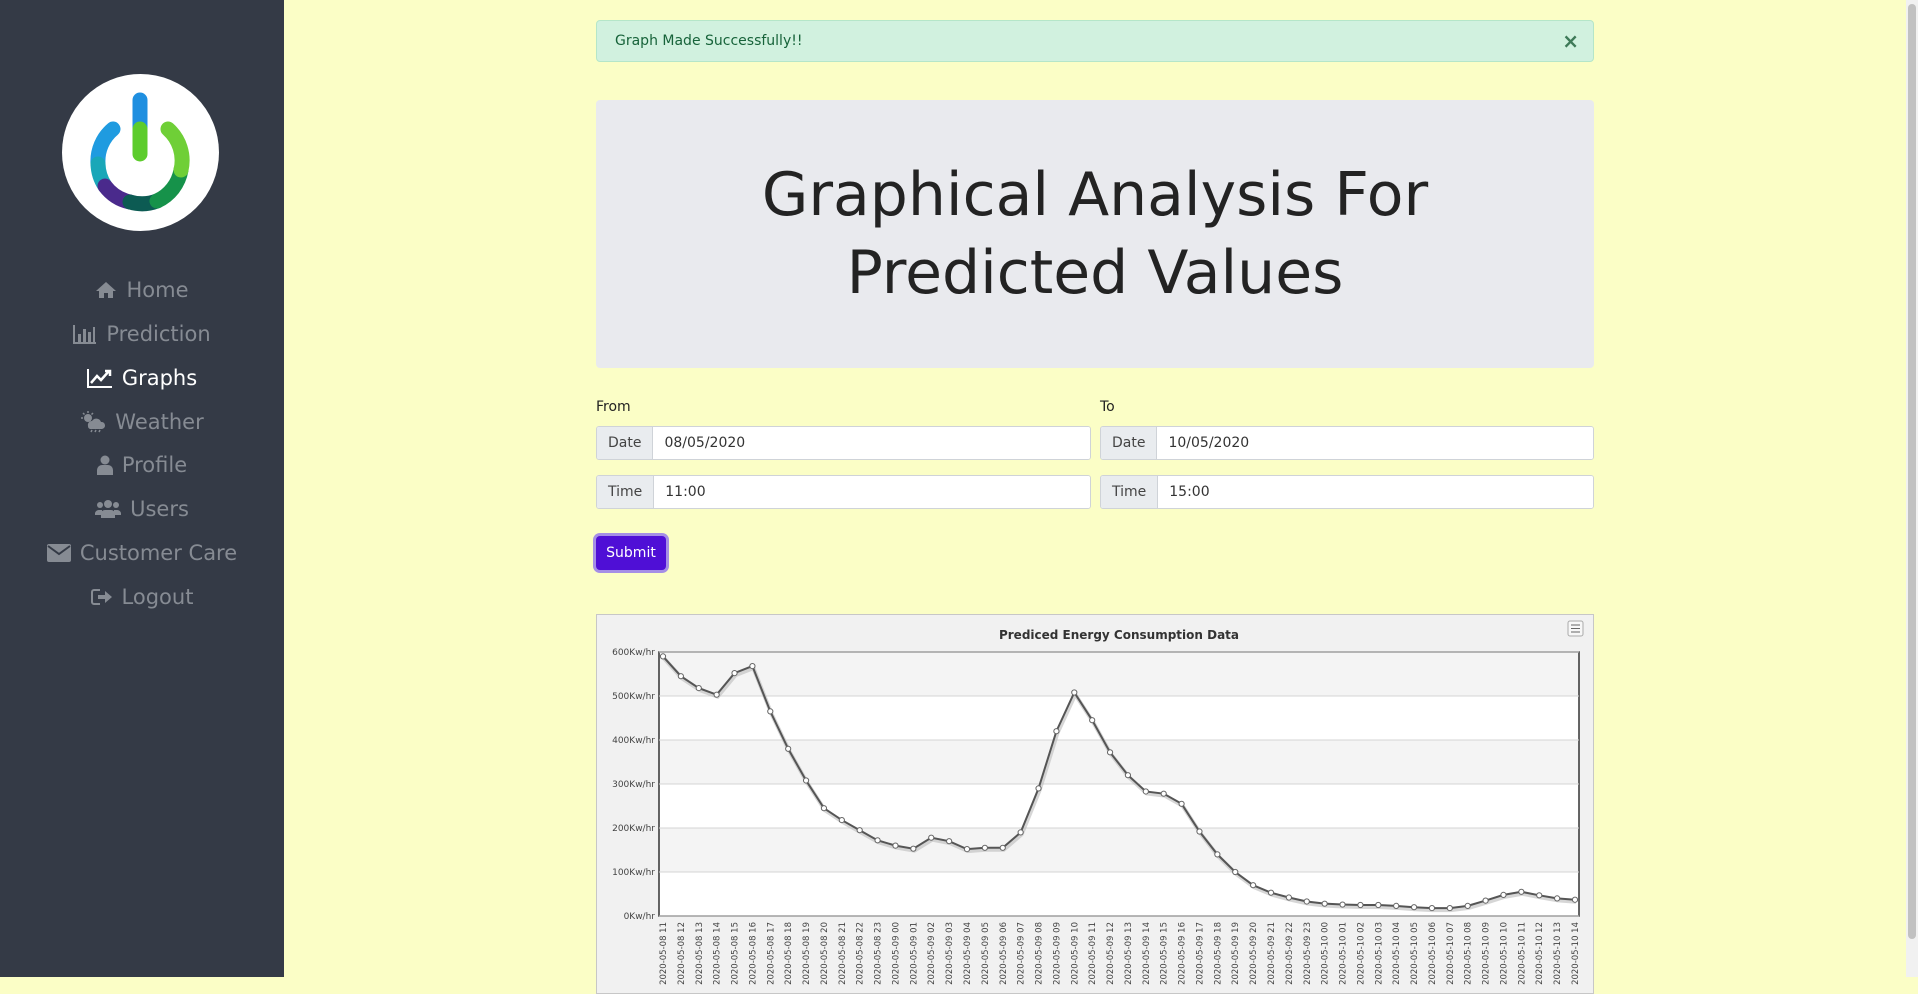  What do you see at coordinates (932, 953) in the screenshot?
I see `x-tick-label: 2020-05-09 02` at bounding box center [932, 953].